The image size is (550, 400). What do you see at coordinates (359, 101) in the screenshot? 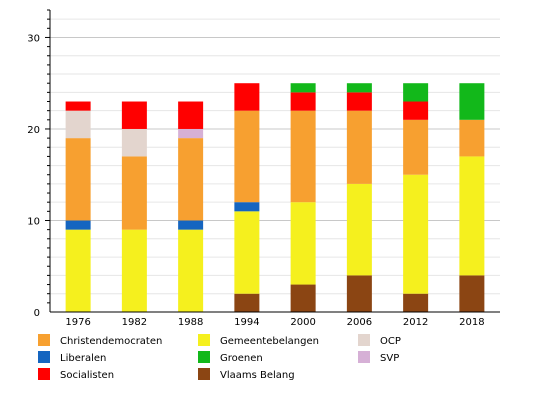
I see `bar-segment-socialisten-2006` at bounding box center [359, 101].